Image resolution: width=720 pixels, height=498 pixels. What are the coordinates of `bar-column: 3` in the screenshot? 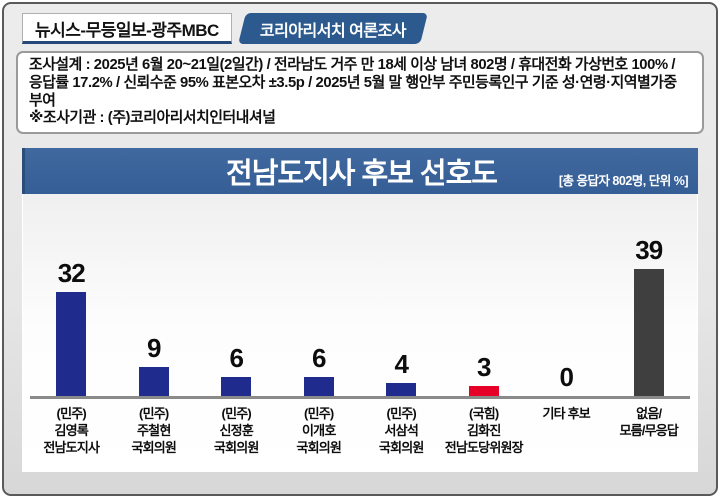 It's located at (484, 374).